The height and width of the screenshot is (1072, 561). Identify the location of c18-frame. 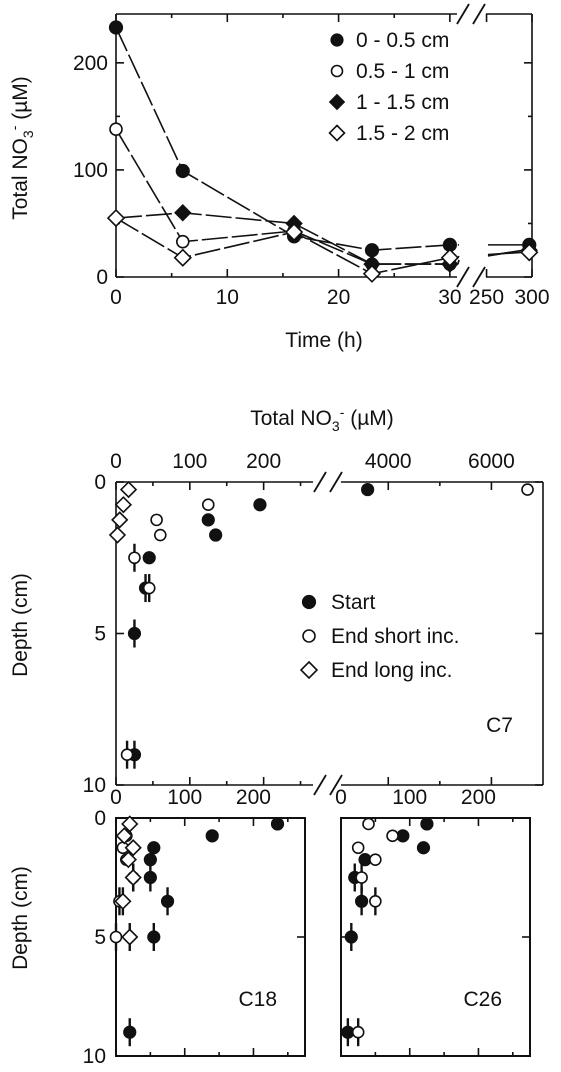
(210, 937).